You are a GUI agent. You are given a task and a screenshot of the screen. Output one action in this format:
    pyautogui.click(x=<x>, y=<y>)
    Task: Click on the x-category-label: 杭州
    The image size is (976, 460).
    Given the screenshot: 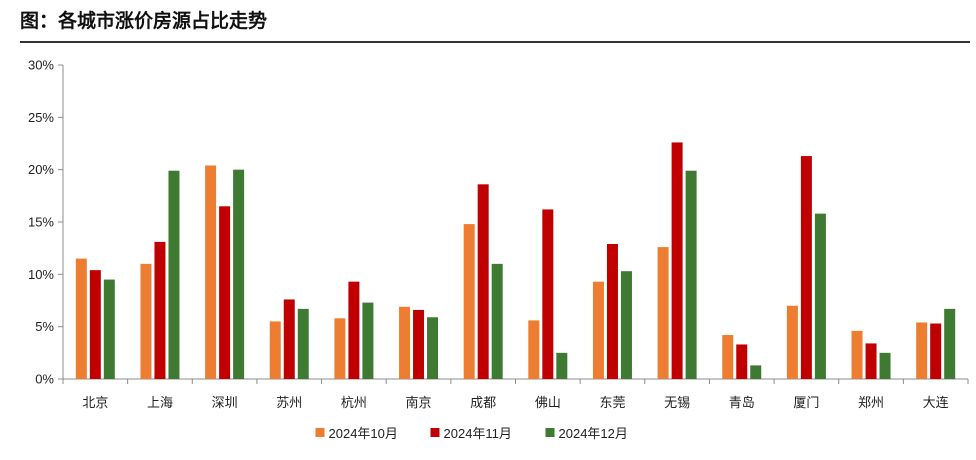 What is the action you would take?
    pyautogui.click(x=354, y=403)
    